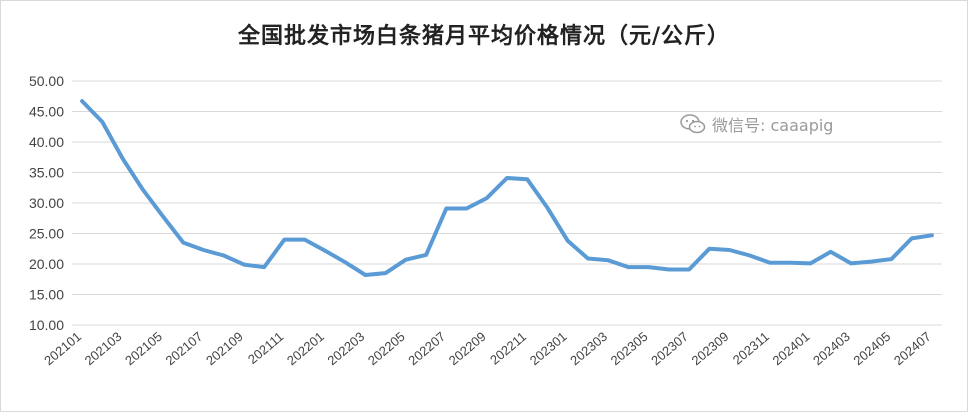 This screenshot has width=968, height=412. I want to click on y-tick-label: 10.00, so click(46, 325).